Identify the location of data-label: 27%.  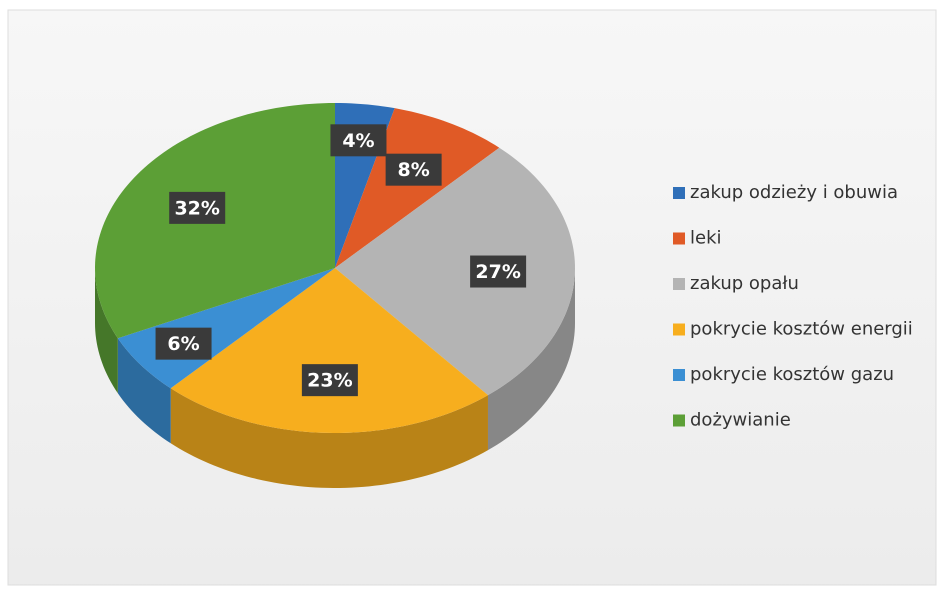
(498, 271).